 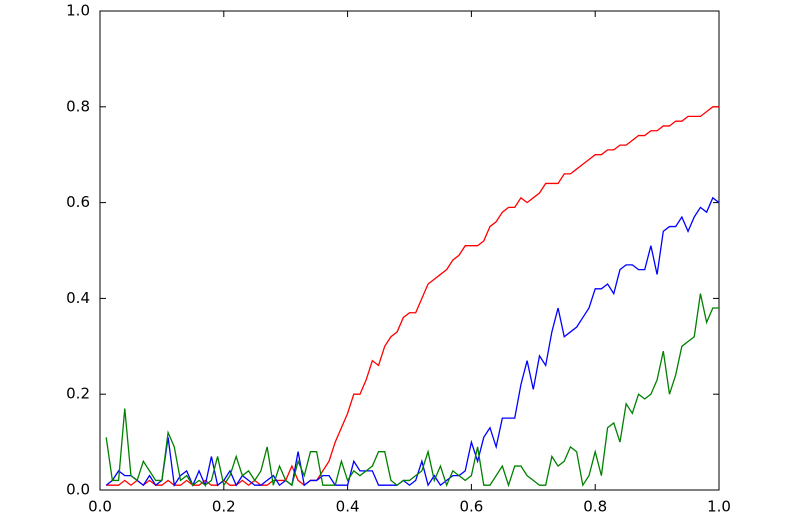 I want to click on x-tick-label: 0.6, so click(x=471, y=507).